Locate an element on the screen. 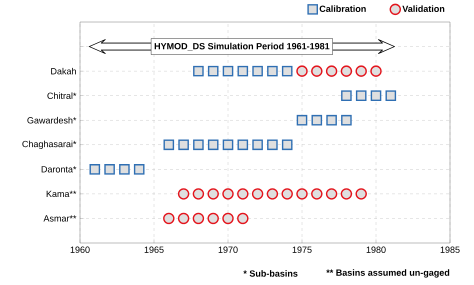 This screenshot has width=474, height=285. annotation: HYMOD_DS Simulation Period 1961-1981 is located at coordinates (242, 46).